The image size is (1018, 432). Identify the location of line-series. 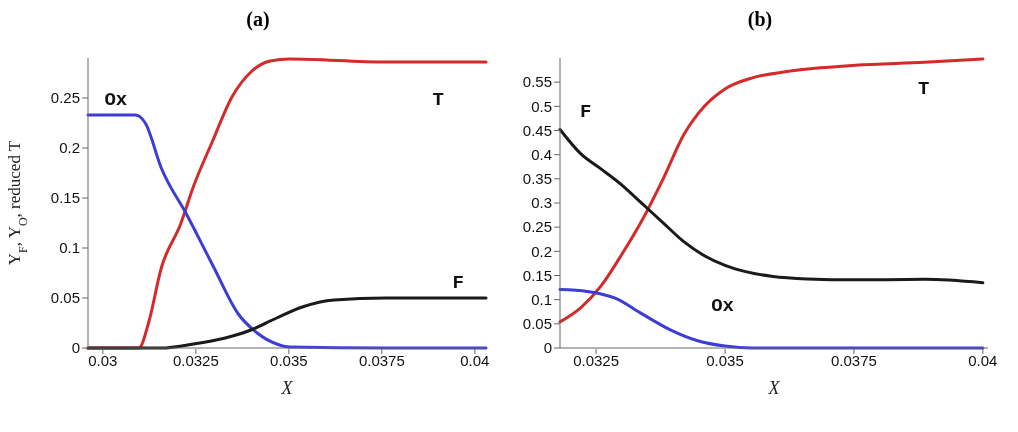
(771, 319).